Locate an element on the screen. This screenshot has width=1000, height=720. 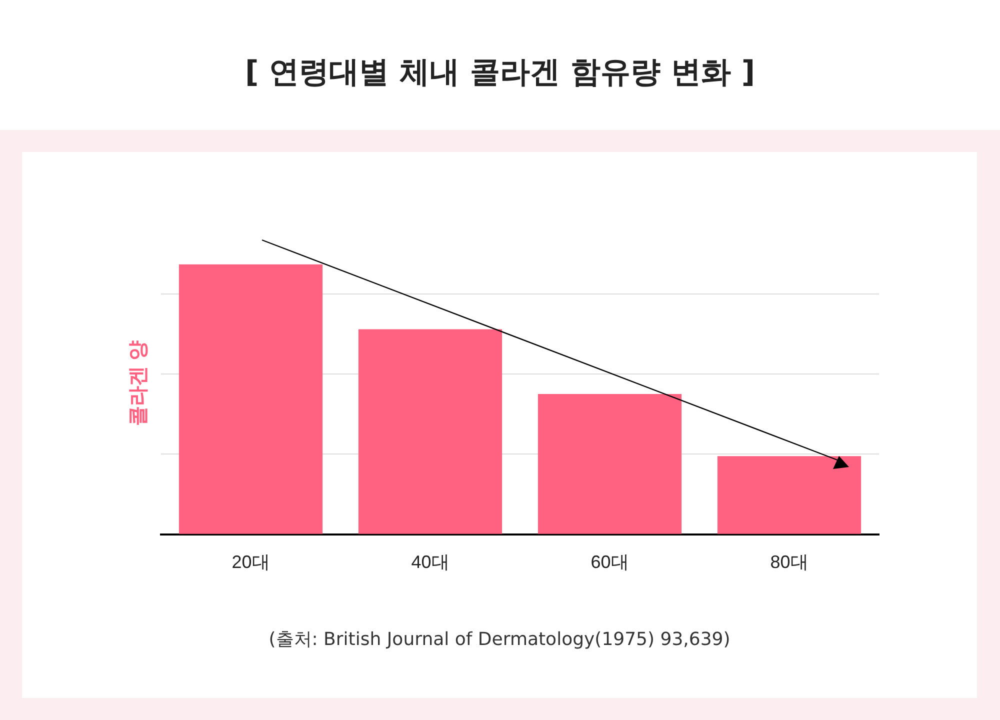
chart-title: [ 연령대별 체내 콜라겐 함유량 변화 ] is located at coordinates (500, 73).